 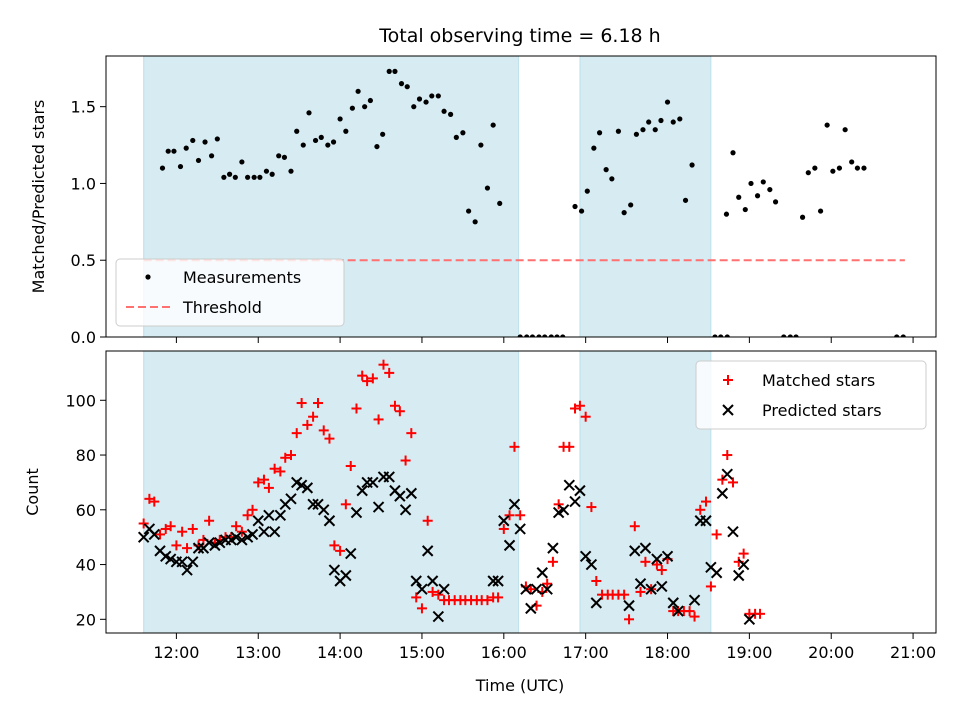 What do you see at coordinates (83, 260) in the screenshot?
I see `y-tick-label: 0.5` at bounding box center [83, 260].